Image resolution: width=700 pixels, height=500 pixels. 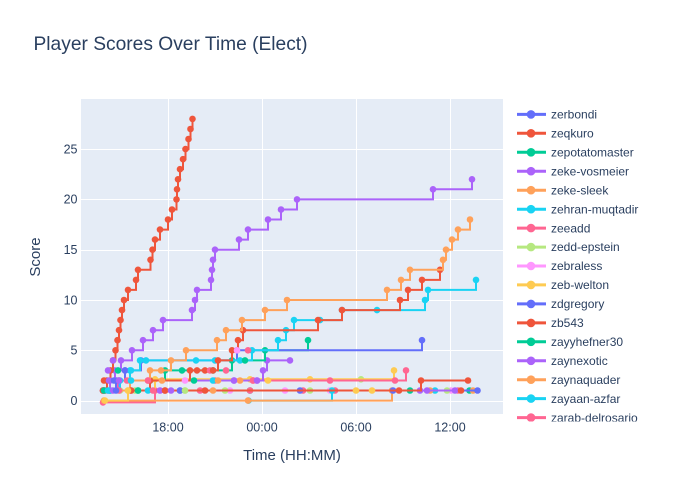 What do you see at coordinates (579, 361) in the screenshot?
I see `svg-text: zaynexotic` at bounding box center [579, 361].